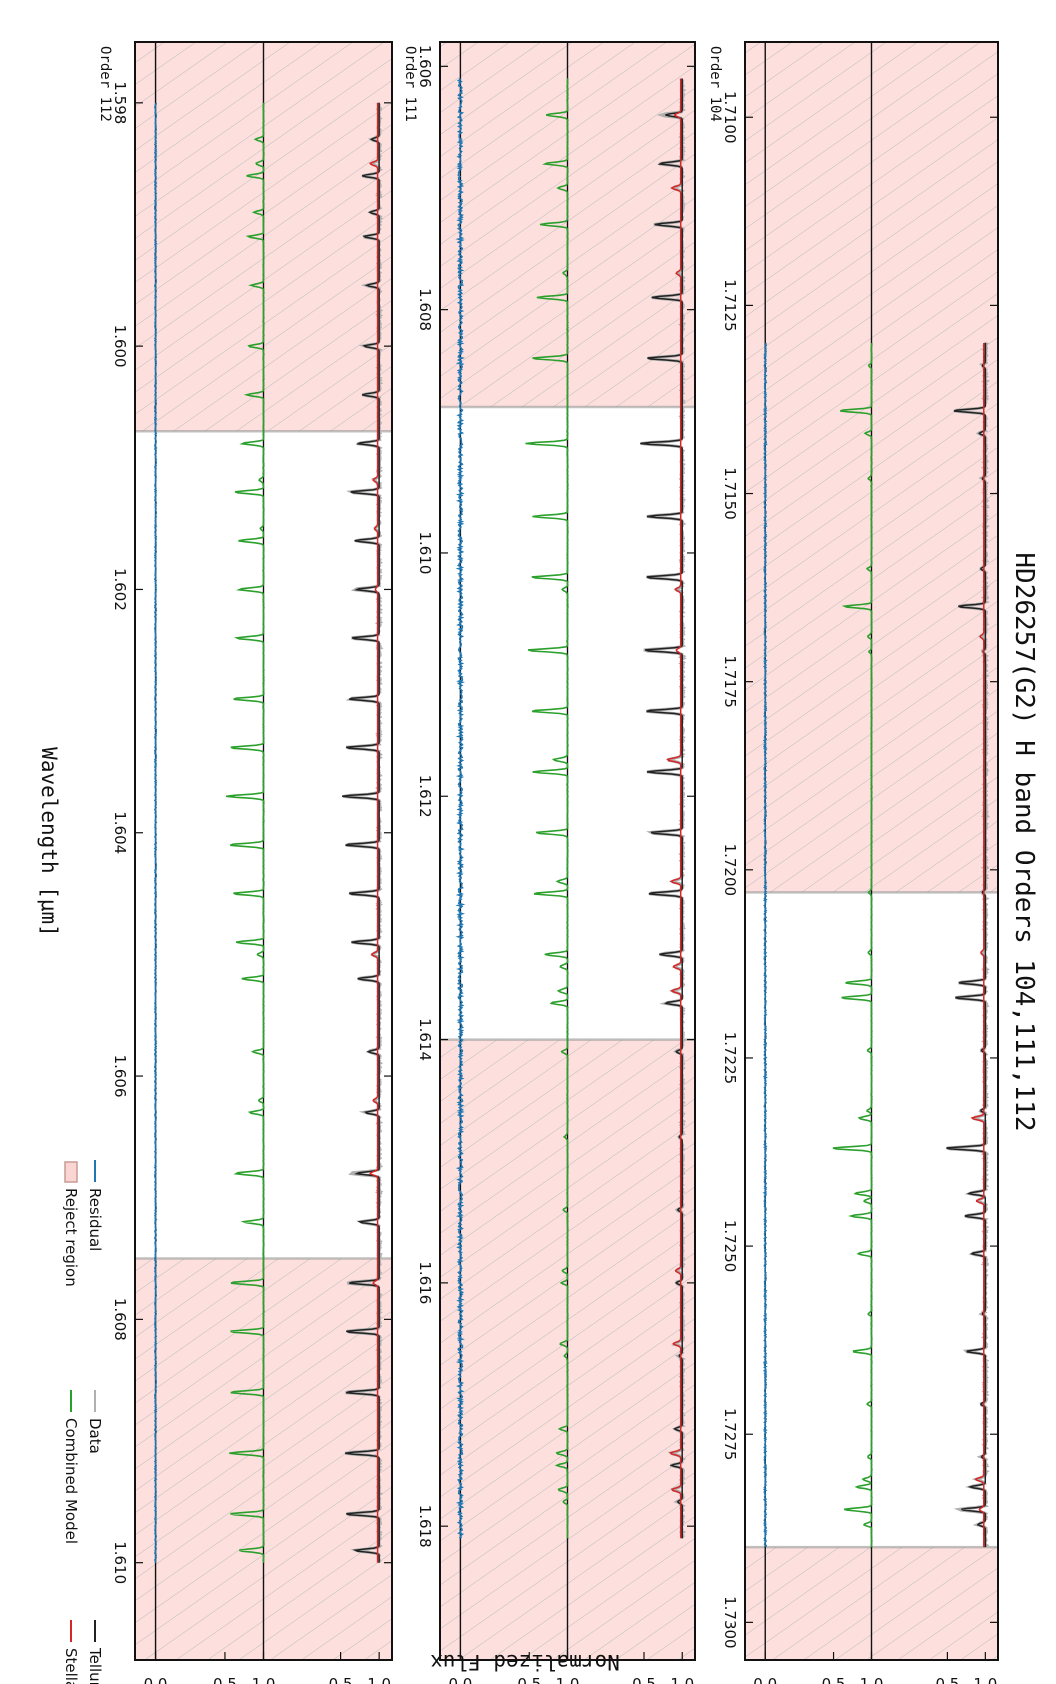 Image resolution: width=1056 pixels, height=1684 pixels. I want to click on x-tick-label: 1.612, so click(425, 796).